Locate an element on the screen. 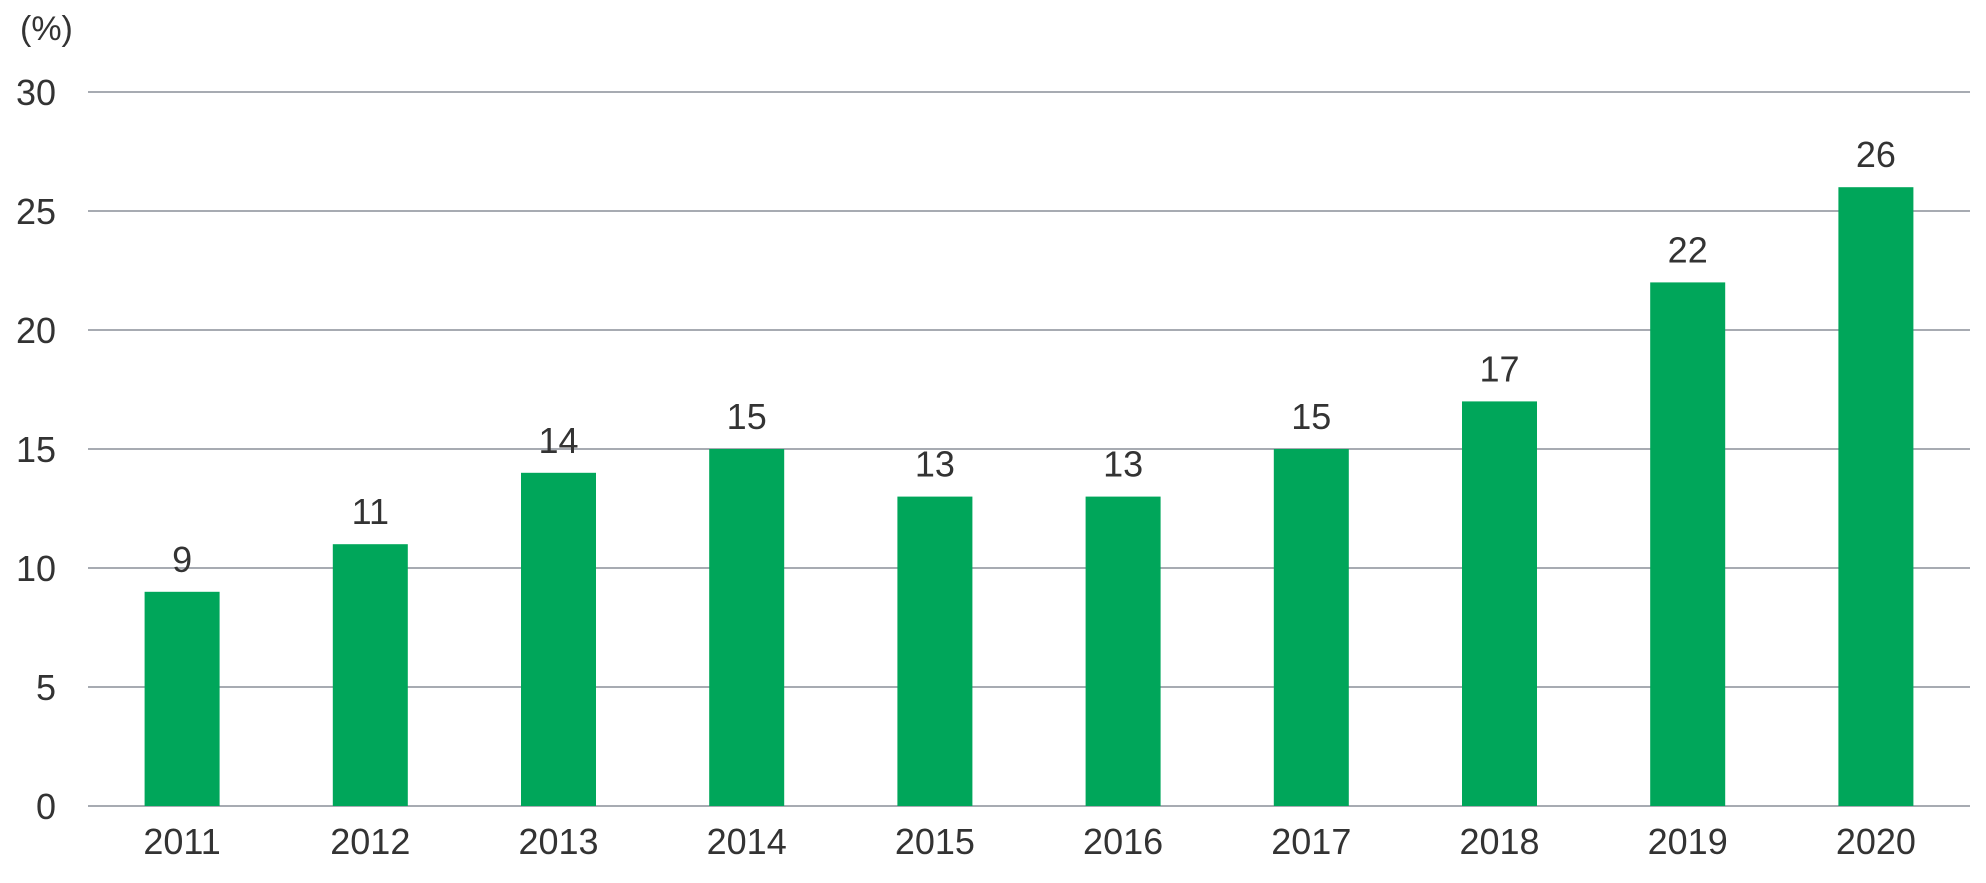  x-tick-label: 2015 is located at coordinates (935, 841).